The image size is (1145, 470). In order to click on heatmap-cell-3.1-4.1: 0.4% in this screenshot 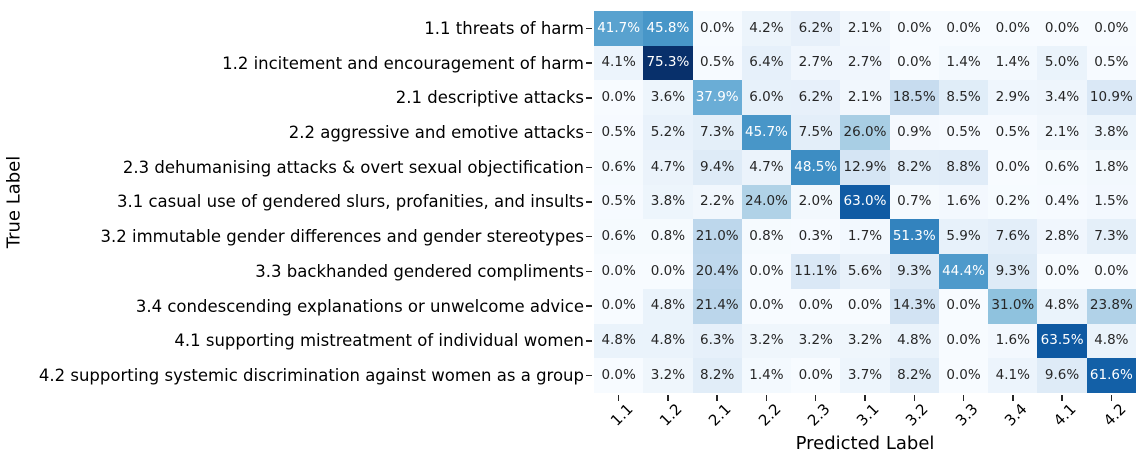, I will do `click(1062, 202)`.